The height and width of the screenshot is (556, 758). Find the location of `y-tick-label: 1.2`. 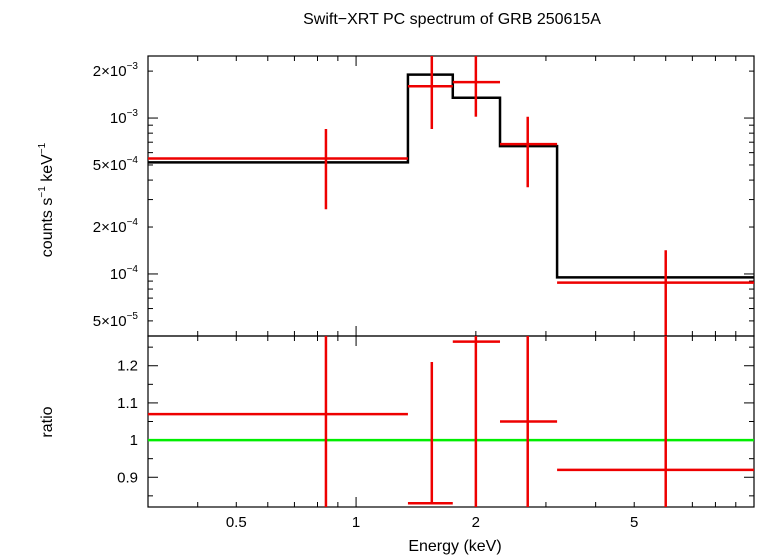

y-tick-label: 1.2 is located at coordinates (127, 366).